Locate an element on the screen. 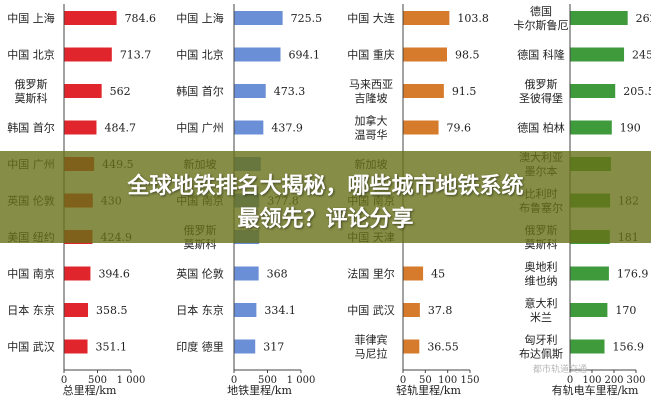 The width and height of the screenshot is (651, 400). data-label: 694.1 is located at coordinates (305, 55).